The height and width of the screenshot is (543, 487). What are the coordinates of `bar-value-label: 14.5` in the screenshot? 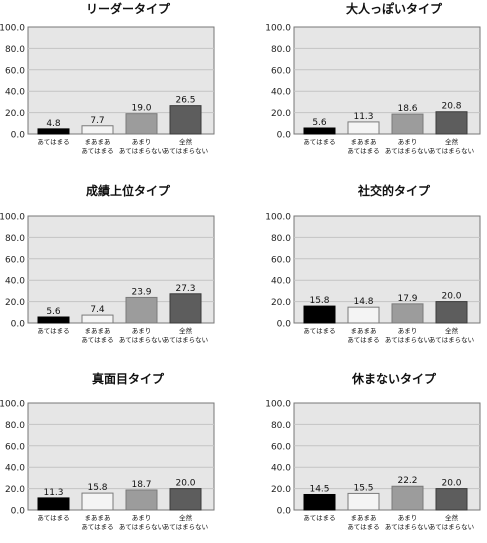 It's located at (319, 489).